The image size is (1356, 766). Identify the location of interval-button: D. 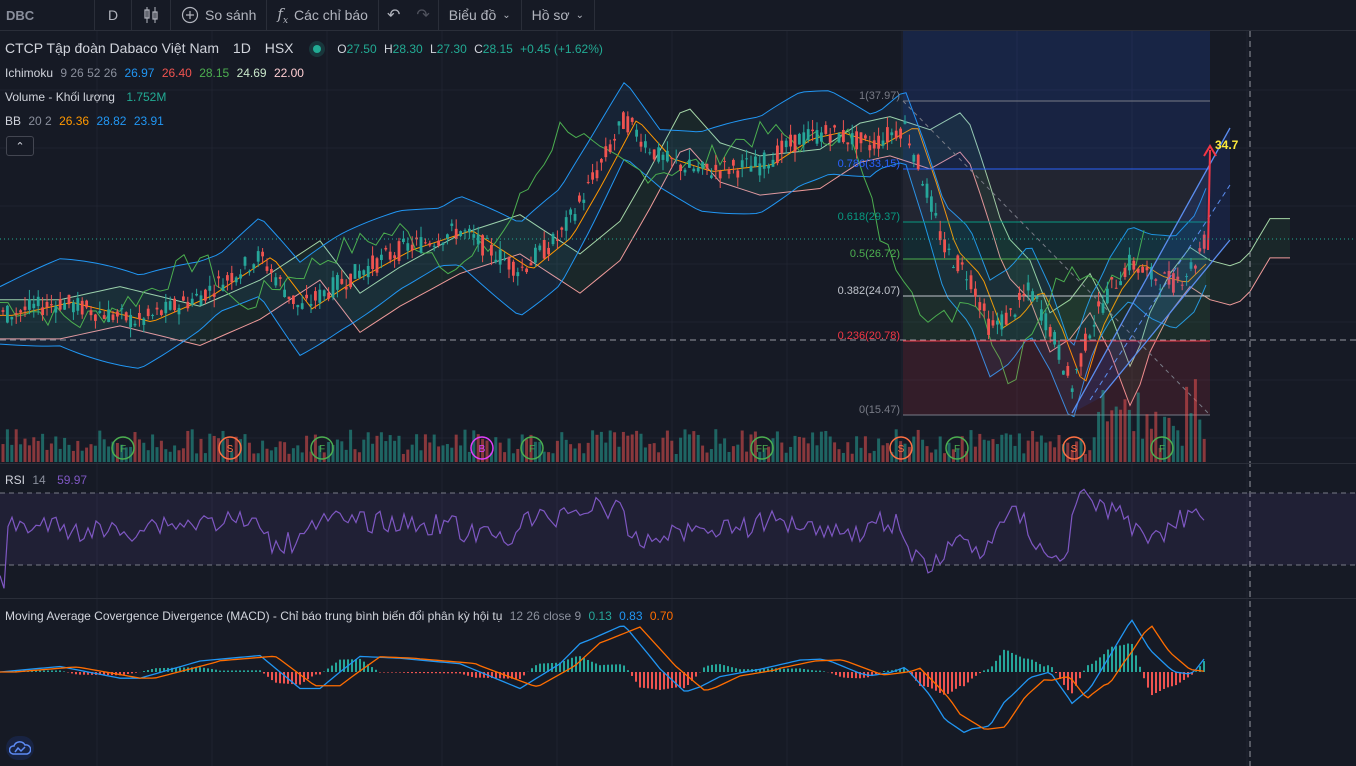
(113, 15).